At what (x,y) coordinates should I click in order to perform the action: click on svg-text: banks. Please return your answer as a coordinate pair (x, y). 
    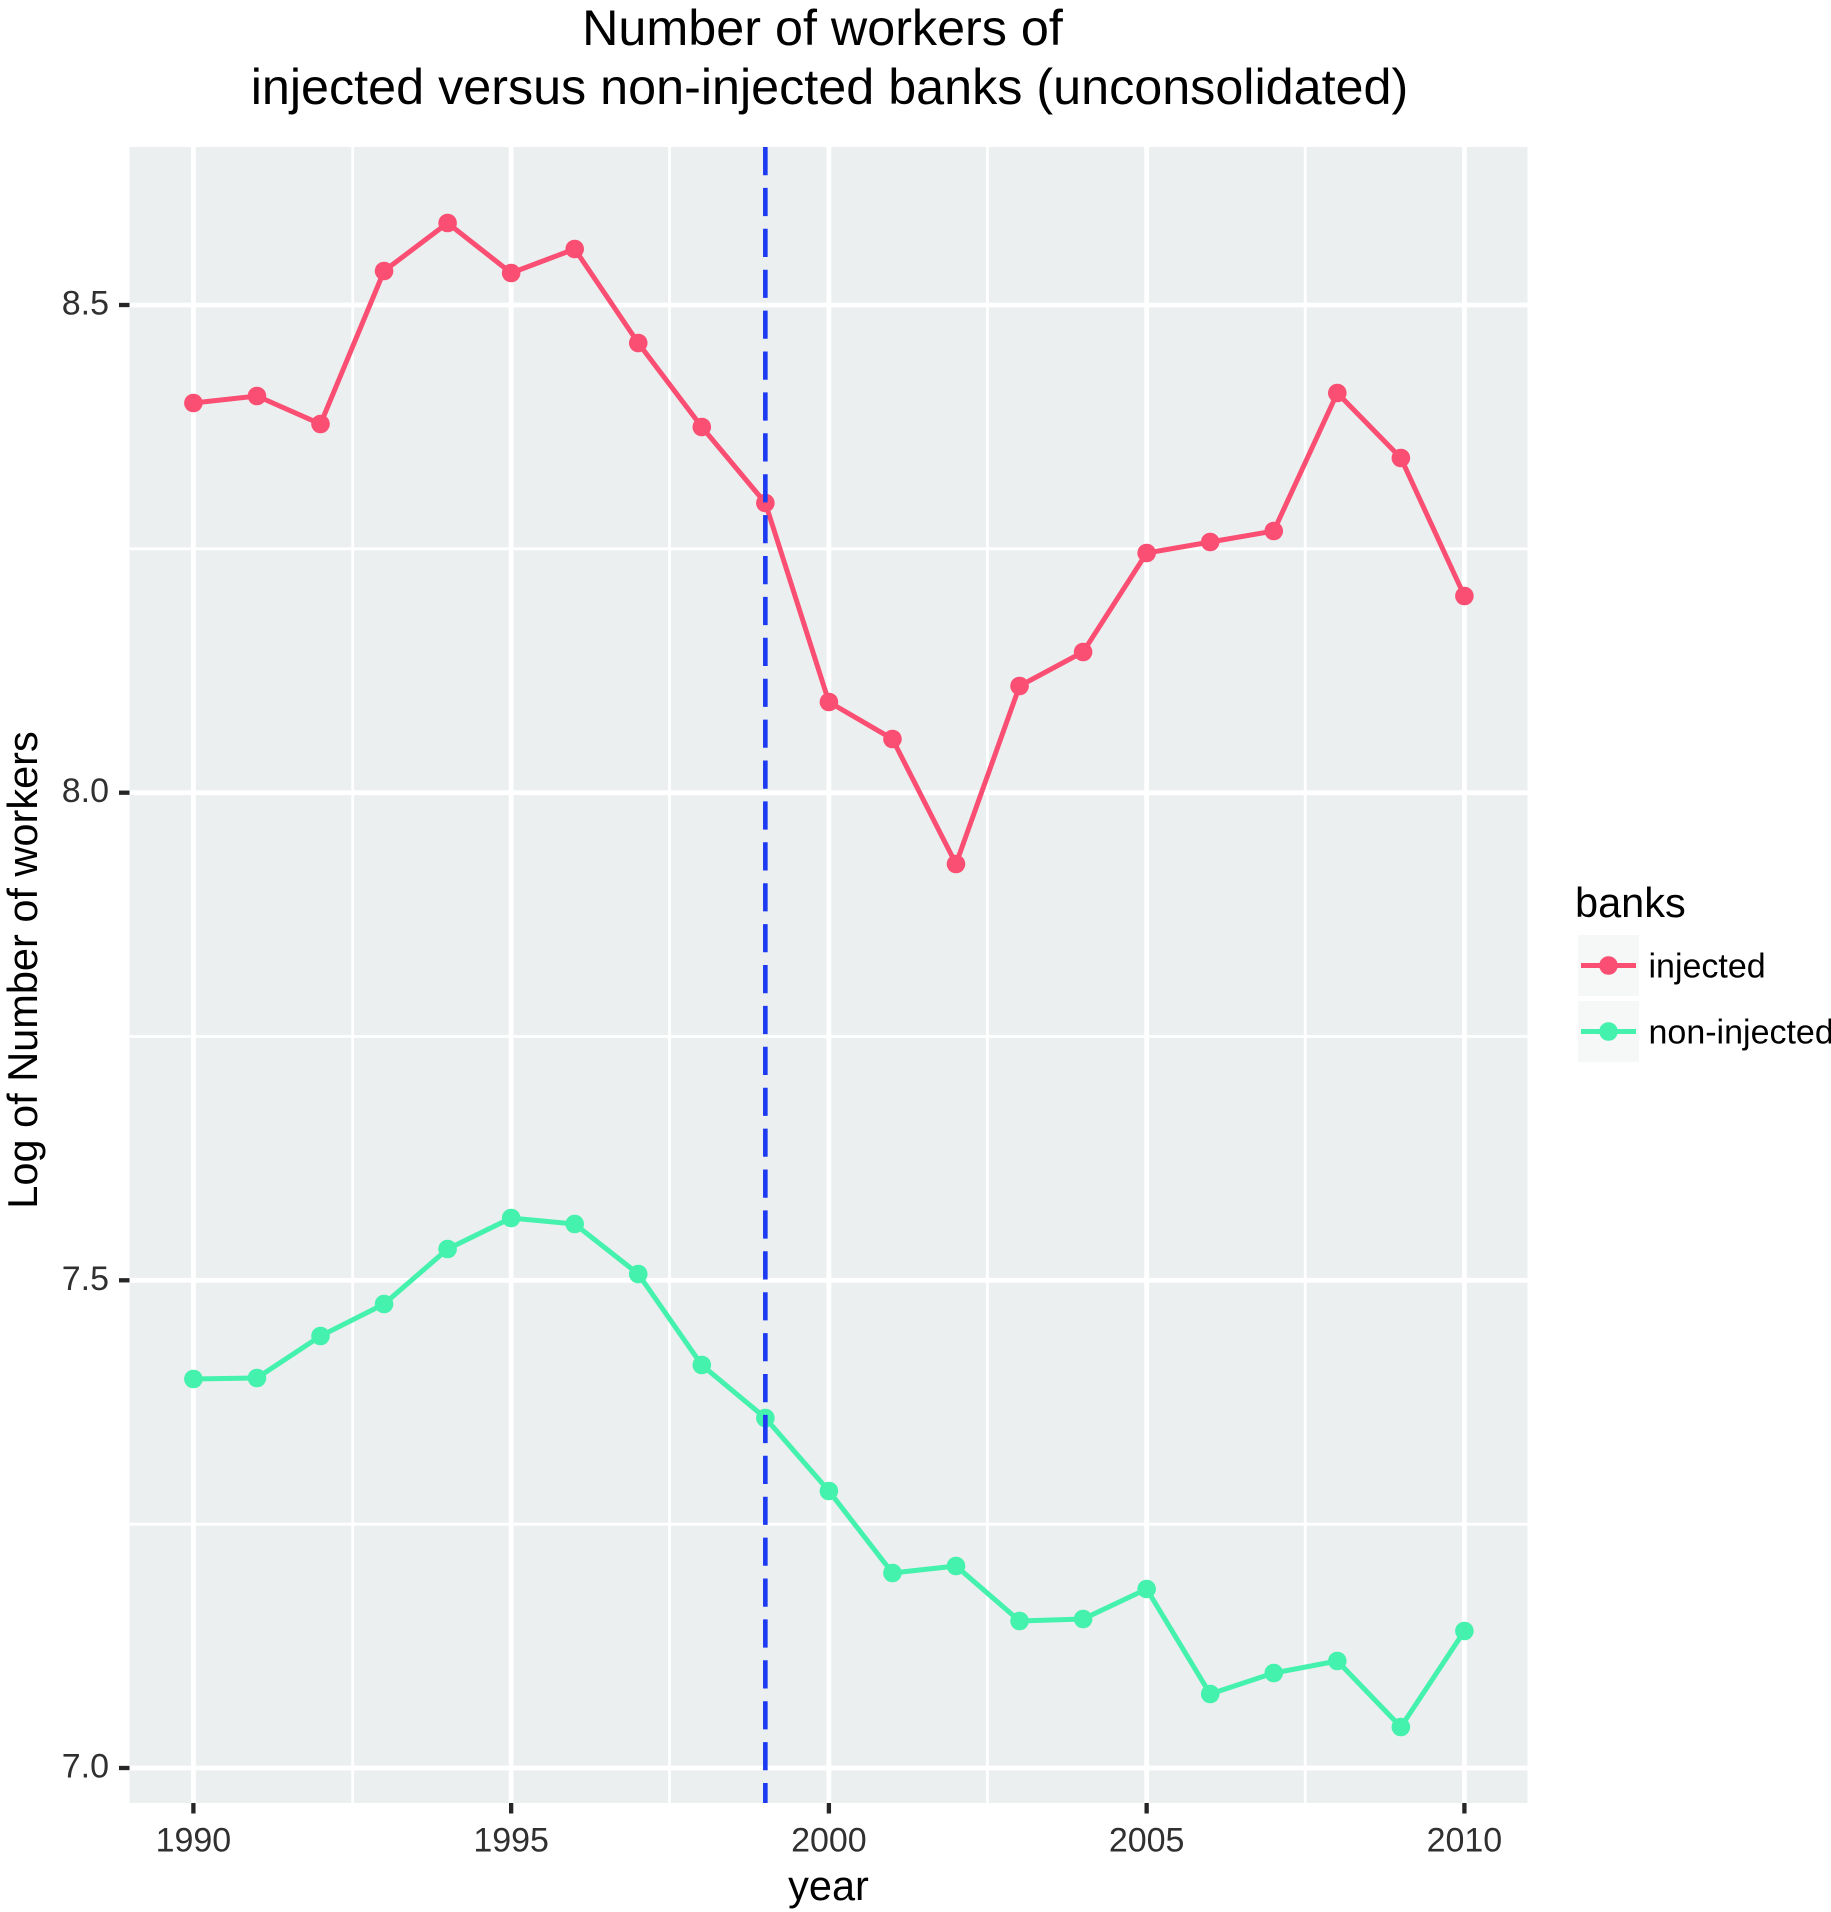
    Looking at the image, I should click on (1630, 902).